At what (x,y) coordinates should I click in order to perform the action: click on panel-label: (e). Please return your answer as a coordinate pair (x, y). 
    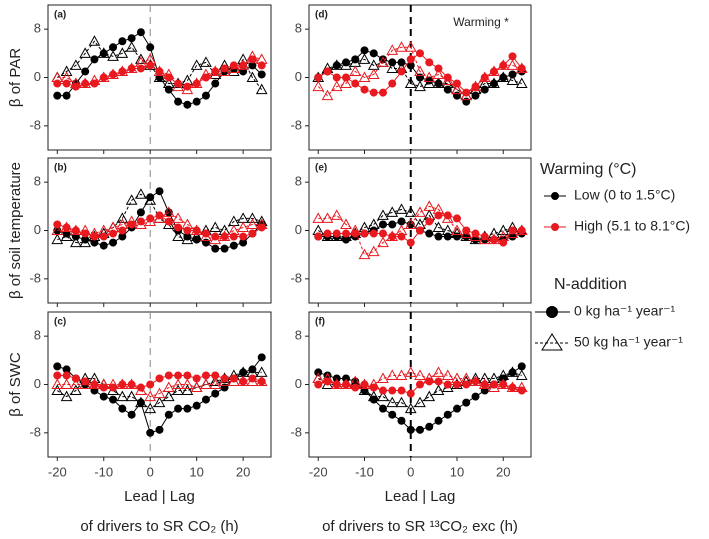
    Looking at the image, I should click on (321, 168).